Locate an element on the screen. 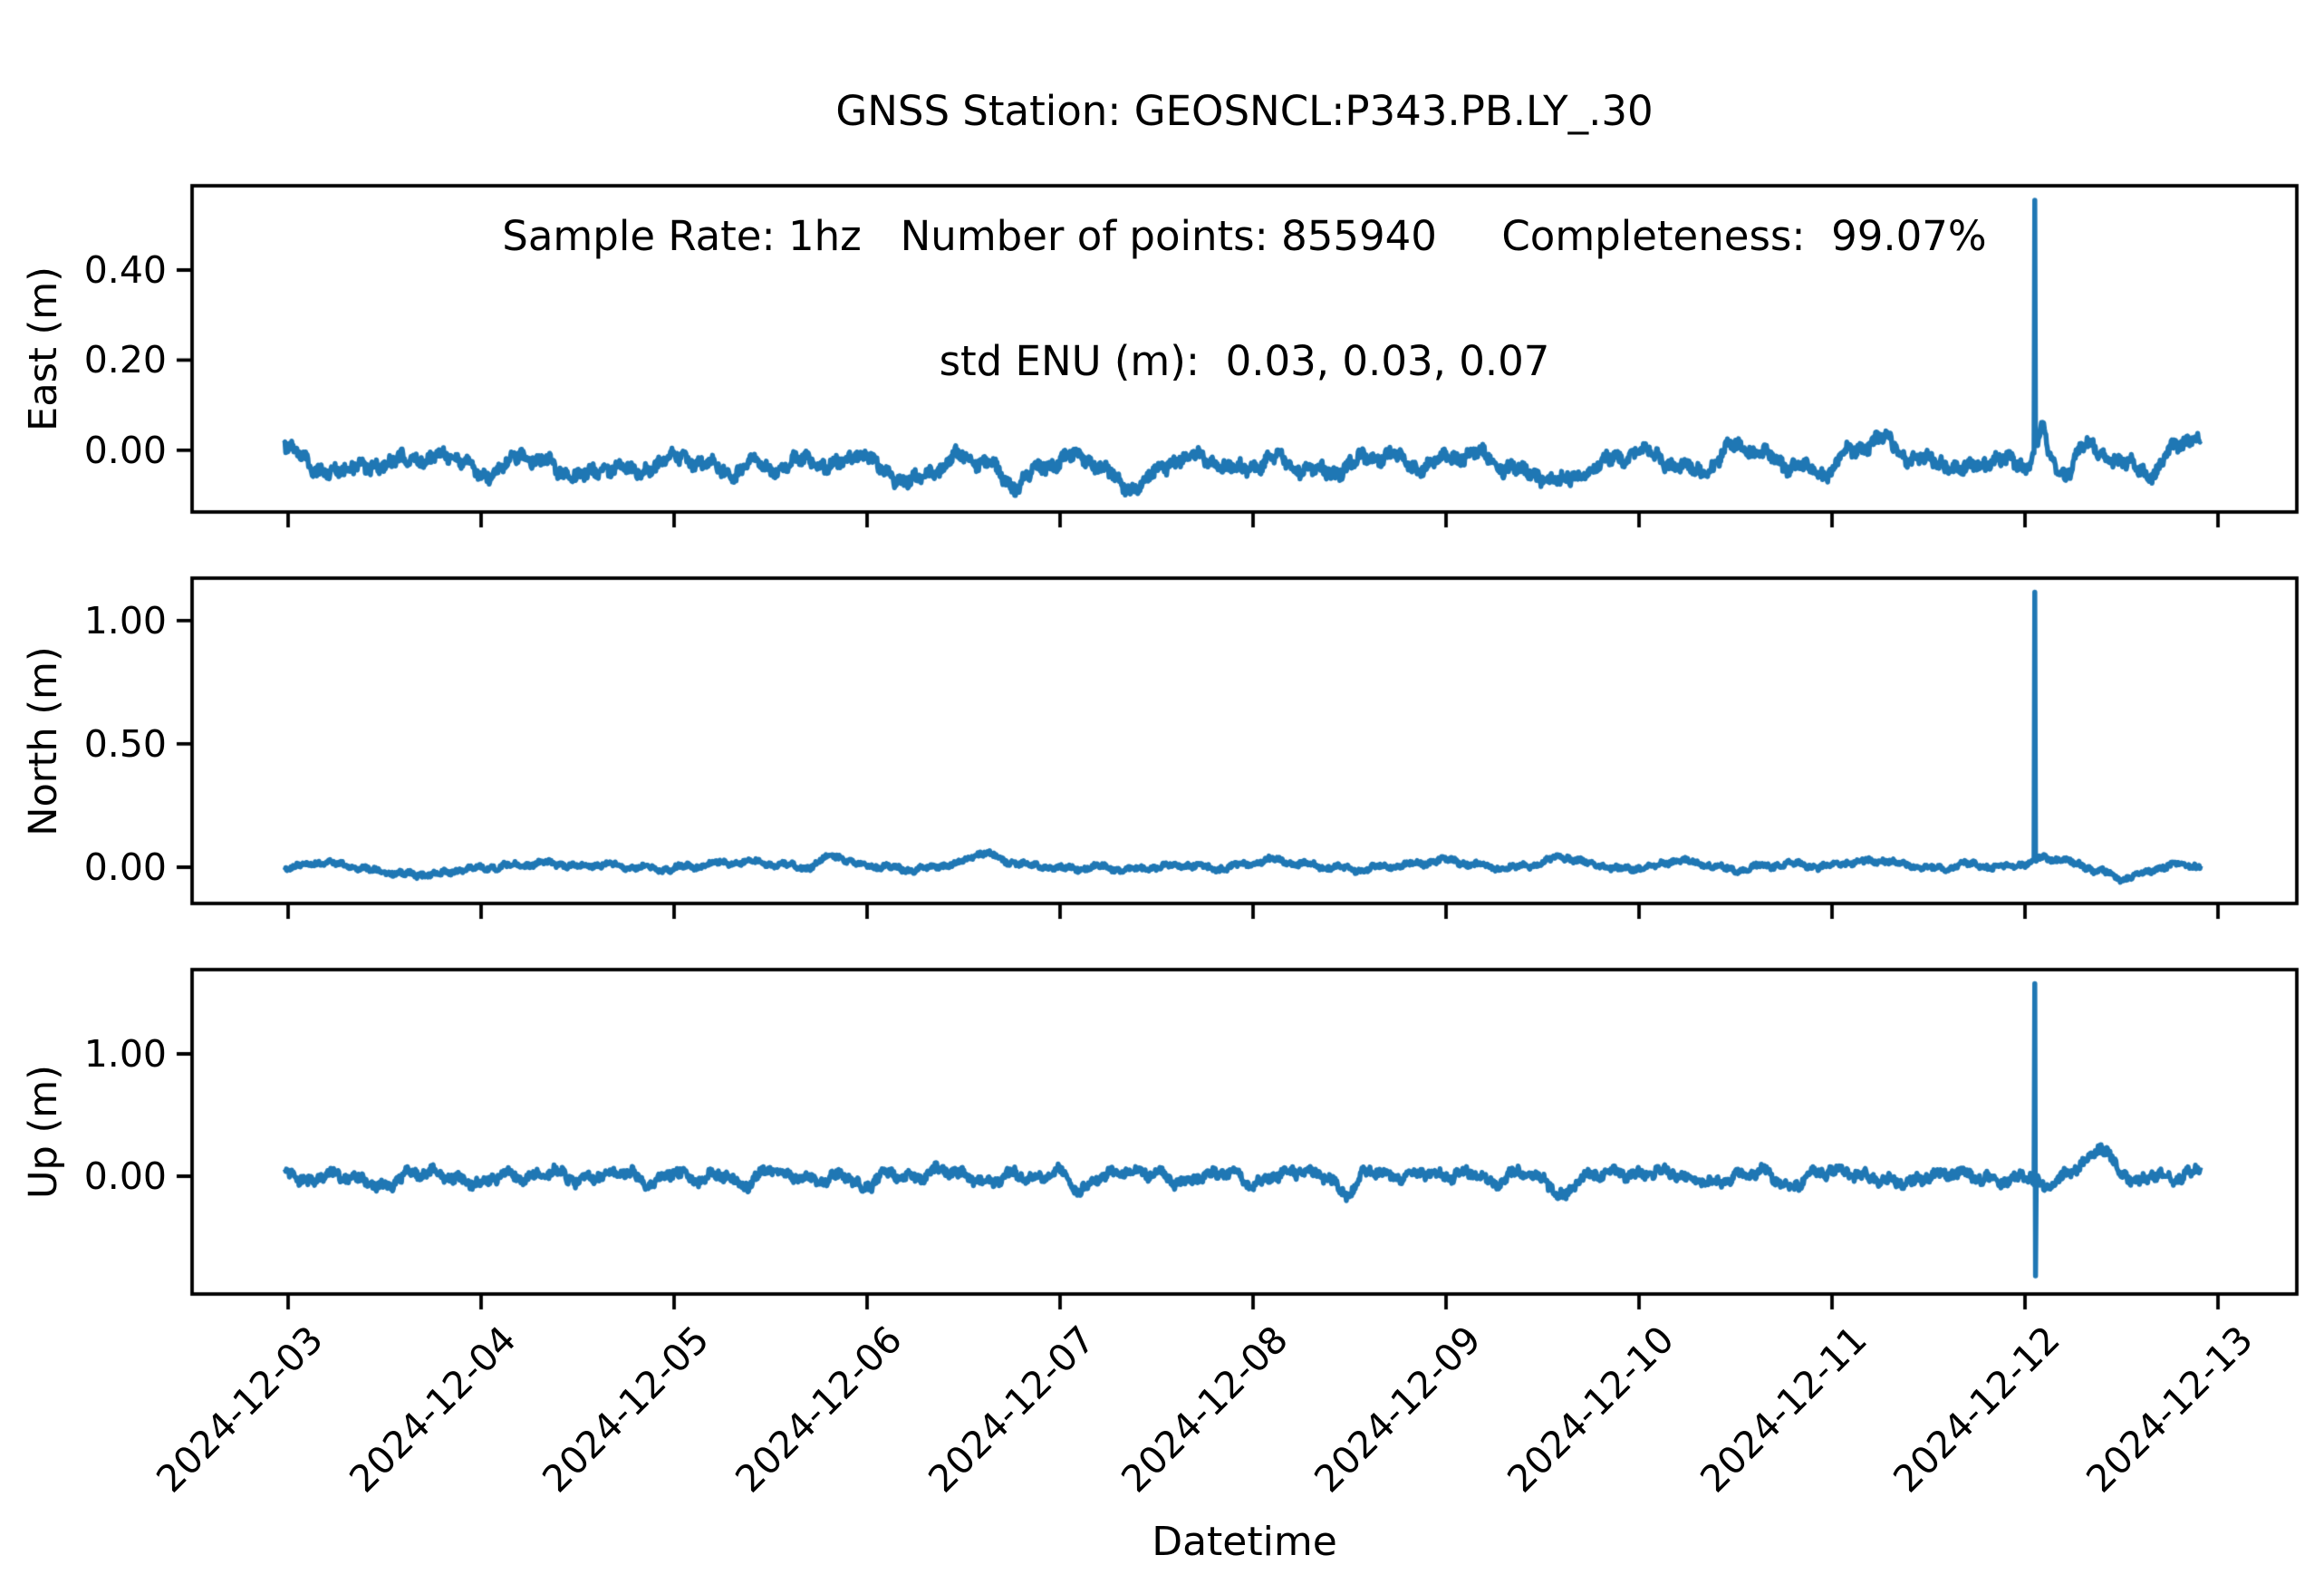 The height and width of the screenshot is (1584, 2324). ylabel-up: Up (m) is located at coordinates (43, 1132).